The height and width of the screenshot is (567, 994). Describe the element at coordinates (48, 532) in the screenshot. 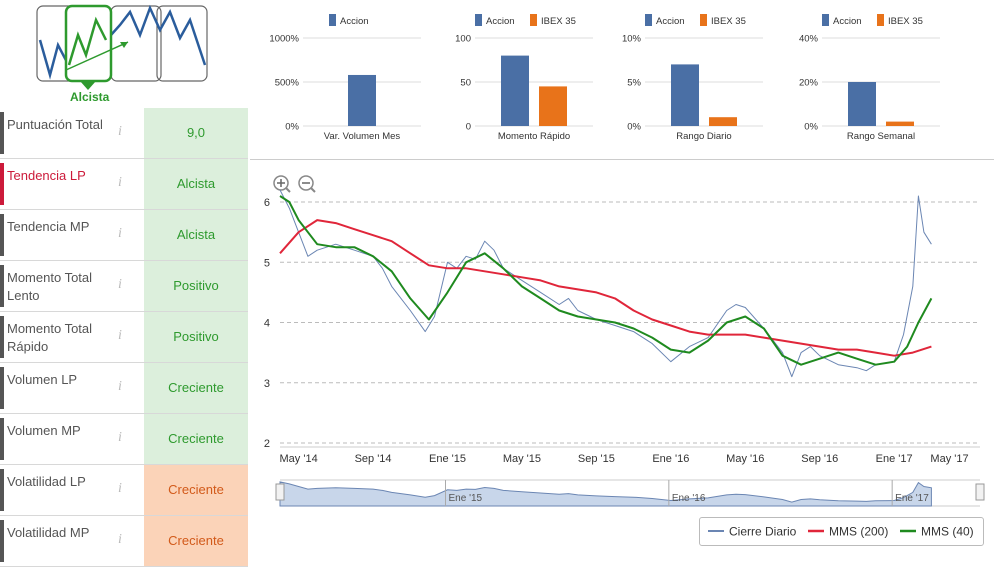

I see `row-label: Volatilidad MP` at that location.